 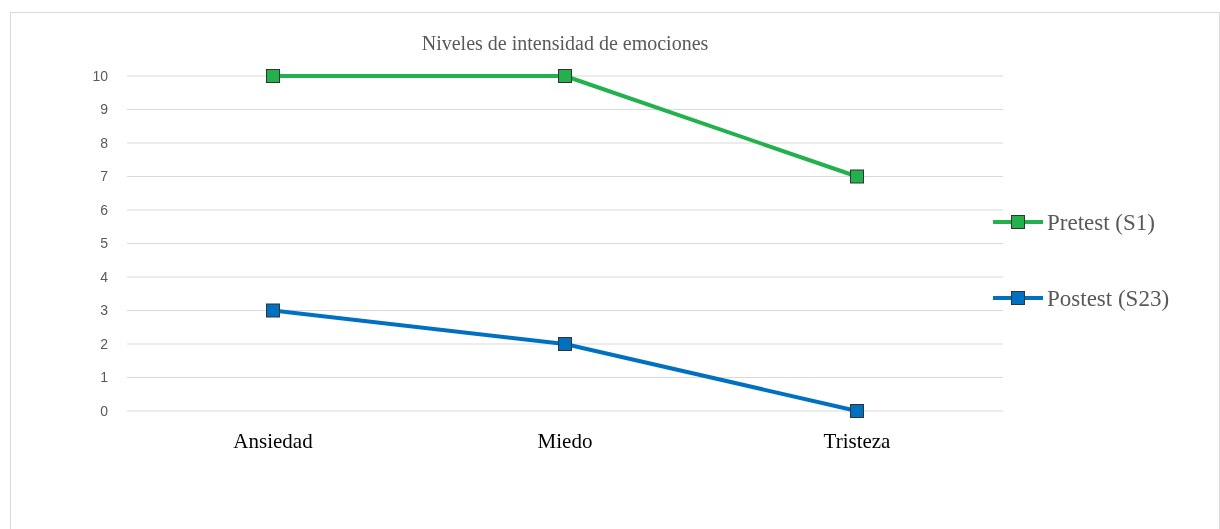 I want to click on y-tick-label: 1, so click(x=104, y=377).